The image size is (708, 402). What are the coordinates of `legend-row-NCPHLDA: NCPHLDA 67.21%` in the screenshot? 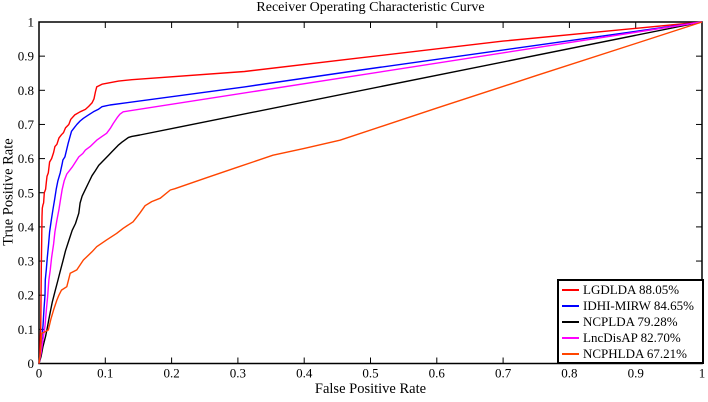 It's located at (631, 354).